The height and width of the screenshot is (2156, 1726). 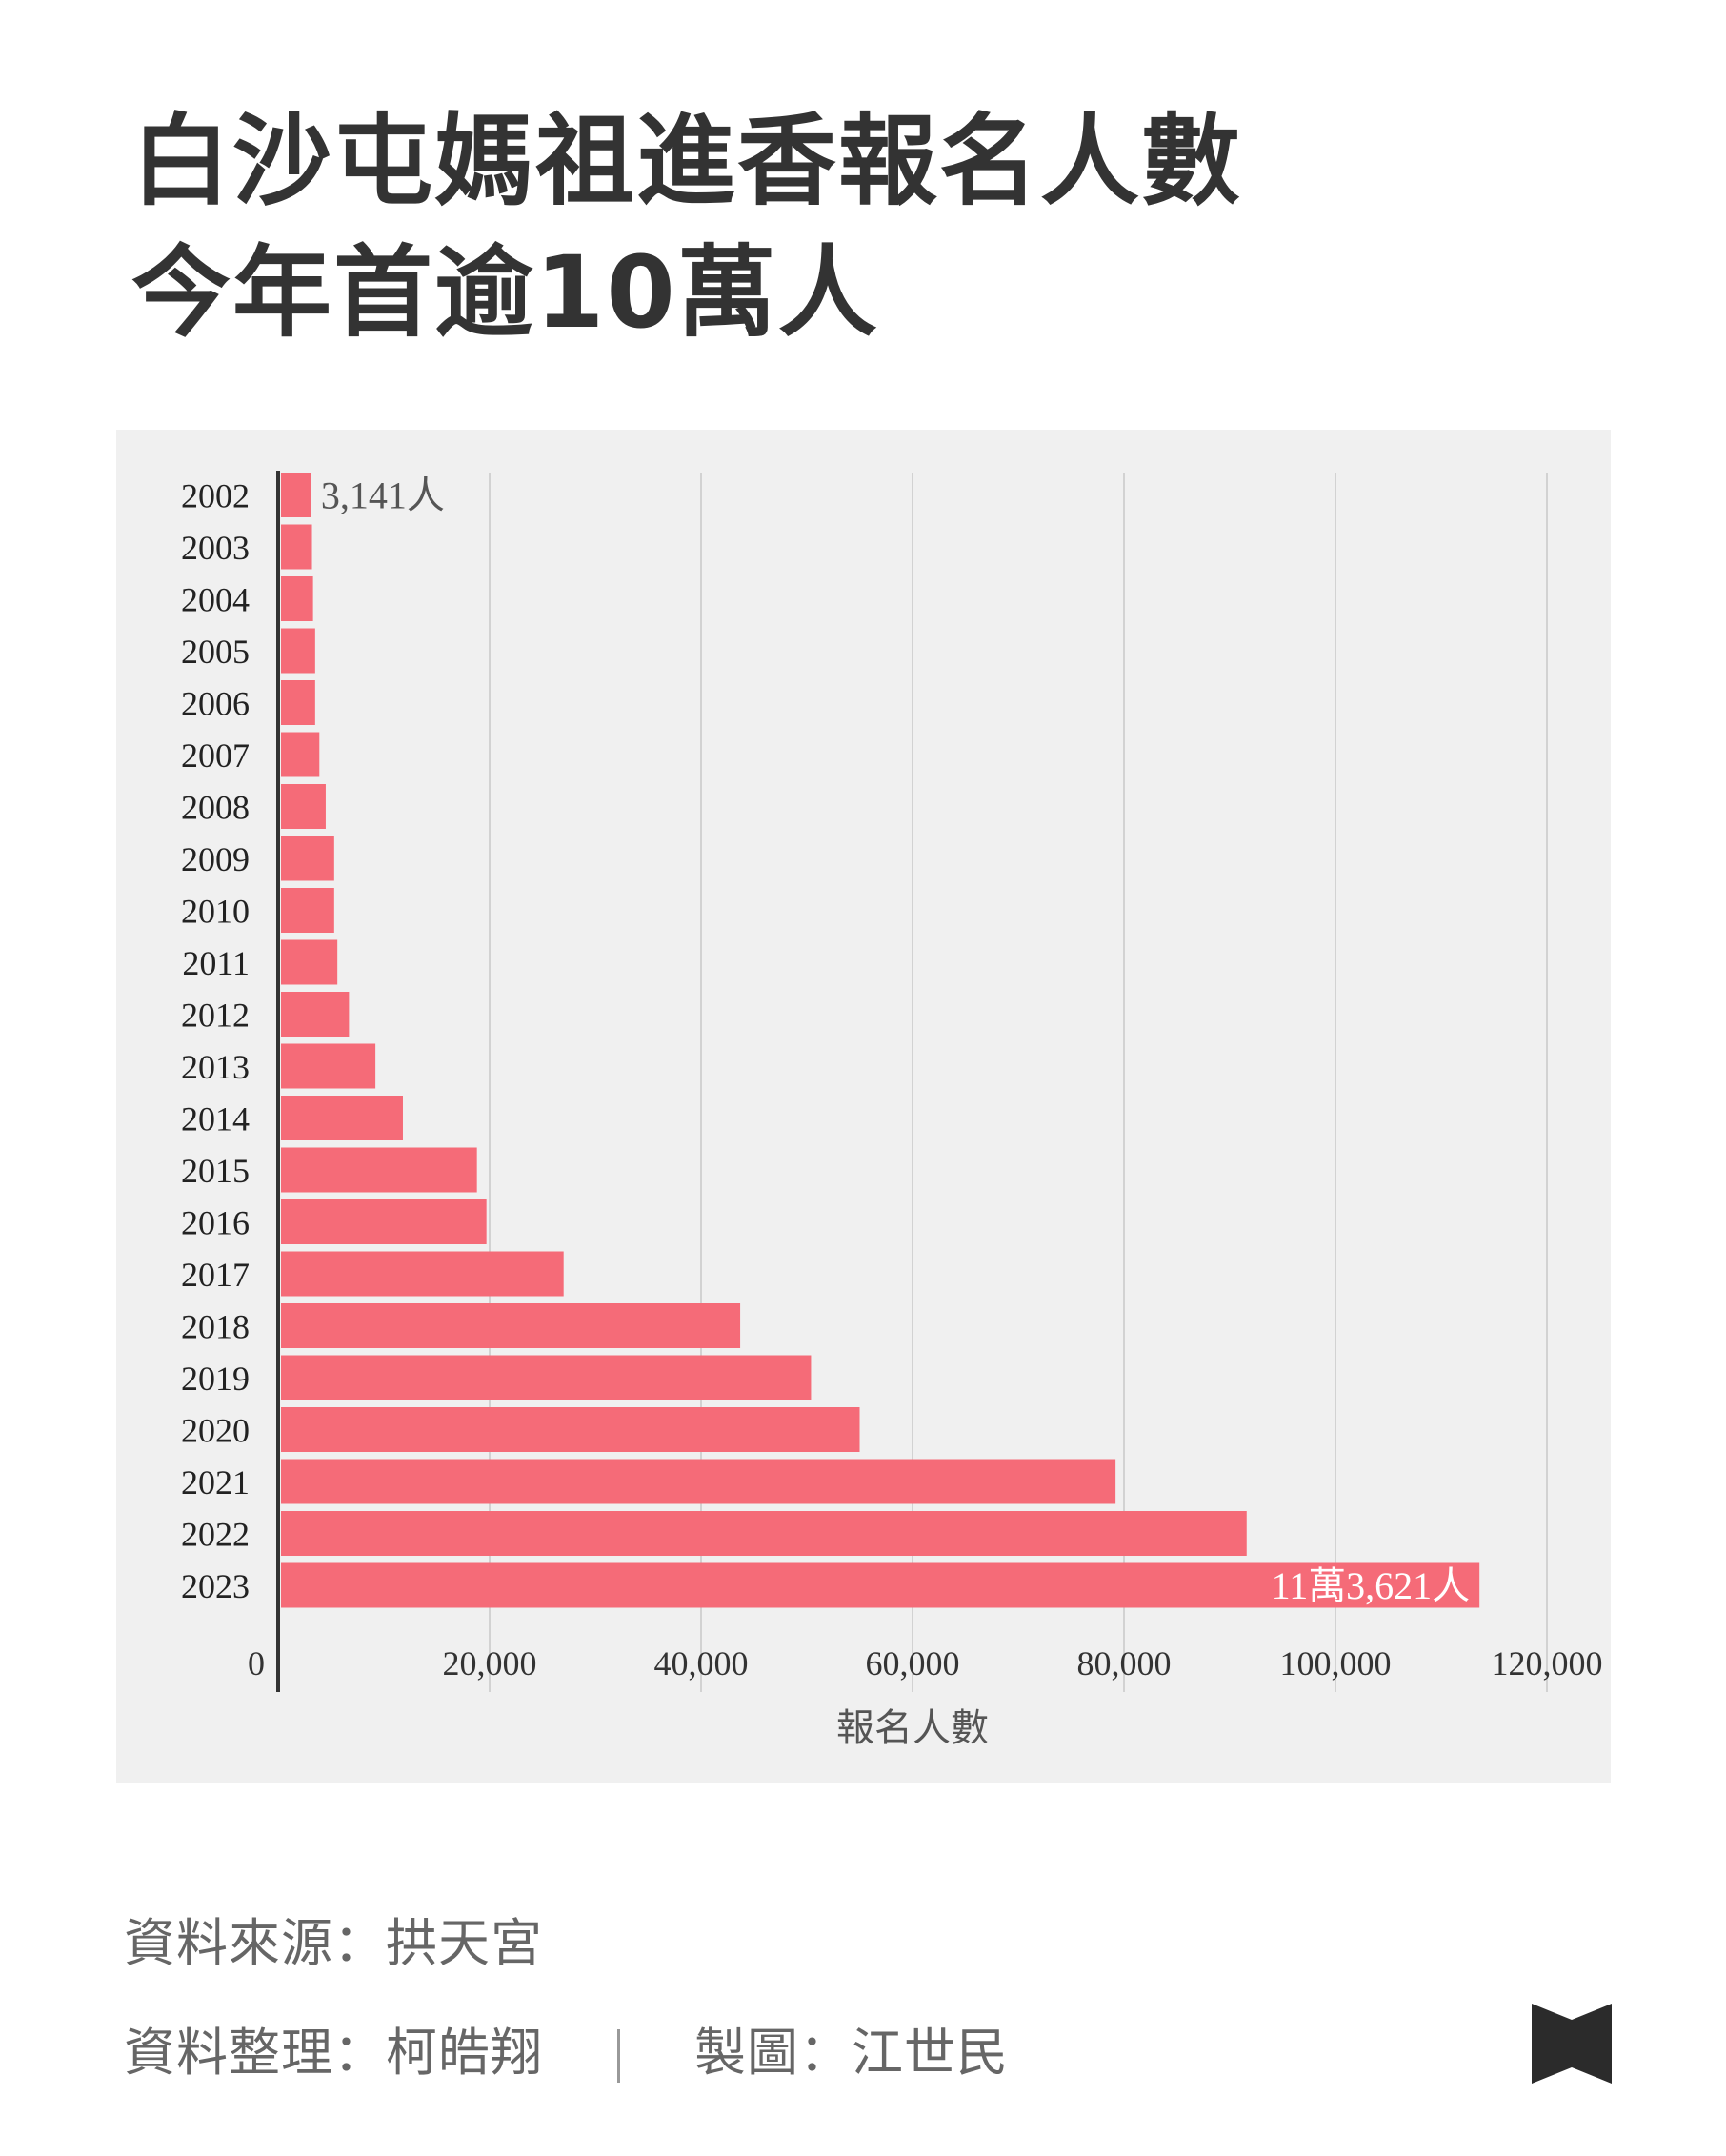 What do you see at coordinates (1336, 1663) in the screenshot?
I see `x-tick-label: 100,000` at bounding box center [1336, 1663].